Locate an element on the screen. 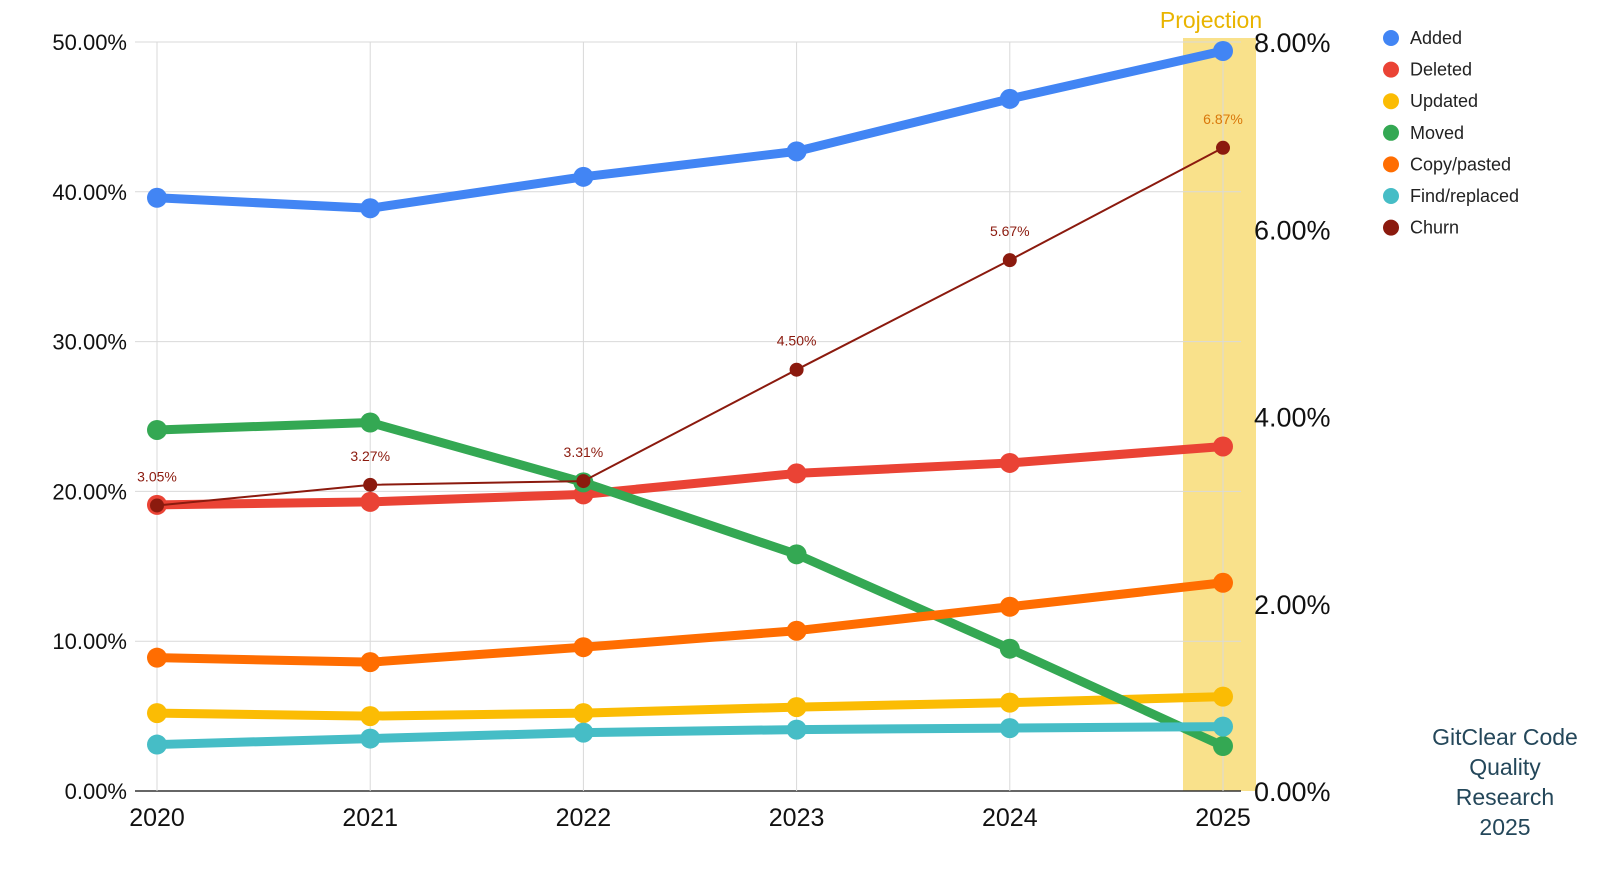 This screenshot has width=1600, height=890. series-updated is located at coordinates (690, 706).